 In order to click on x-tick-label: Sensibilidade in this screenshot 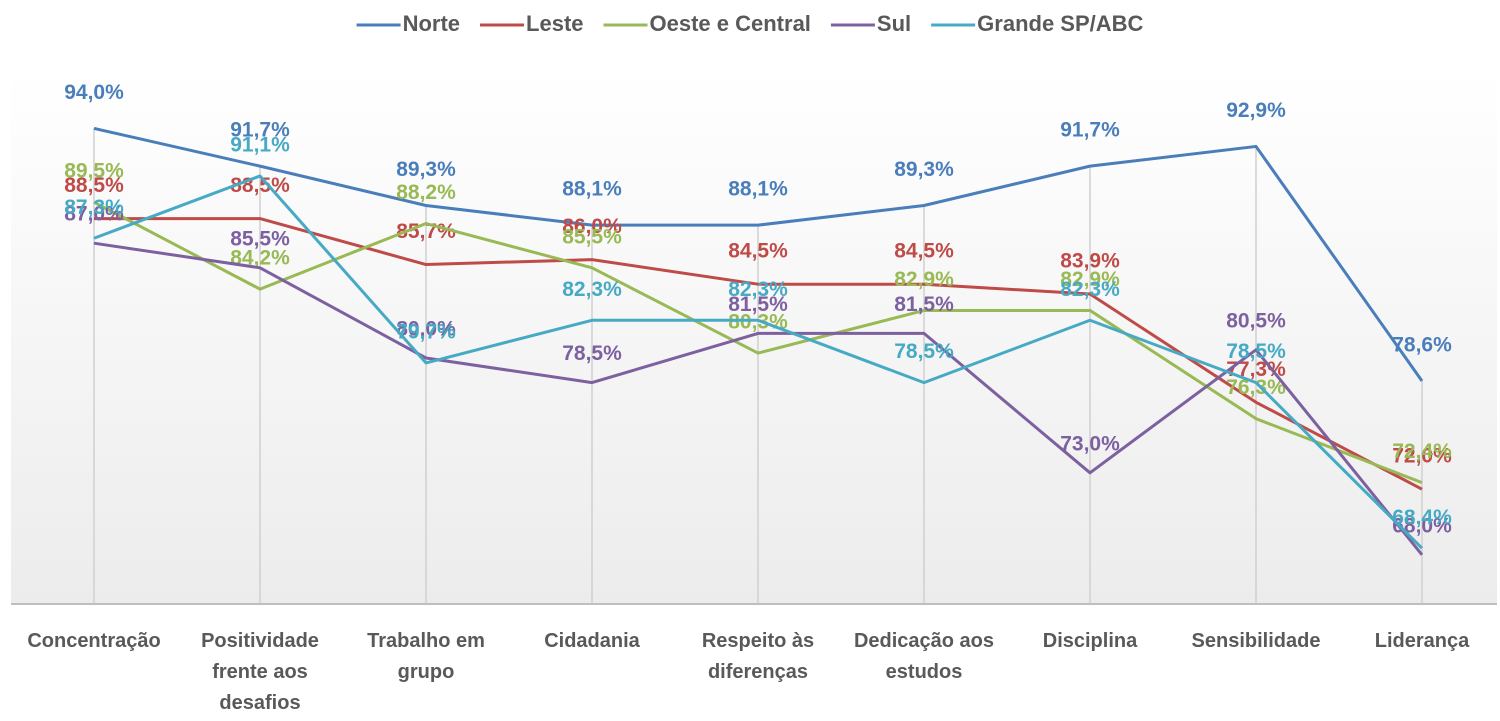, I will do `click(1256, 641)`.